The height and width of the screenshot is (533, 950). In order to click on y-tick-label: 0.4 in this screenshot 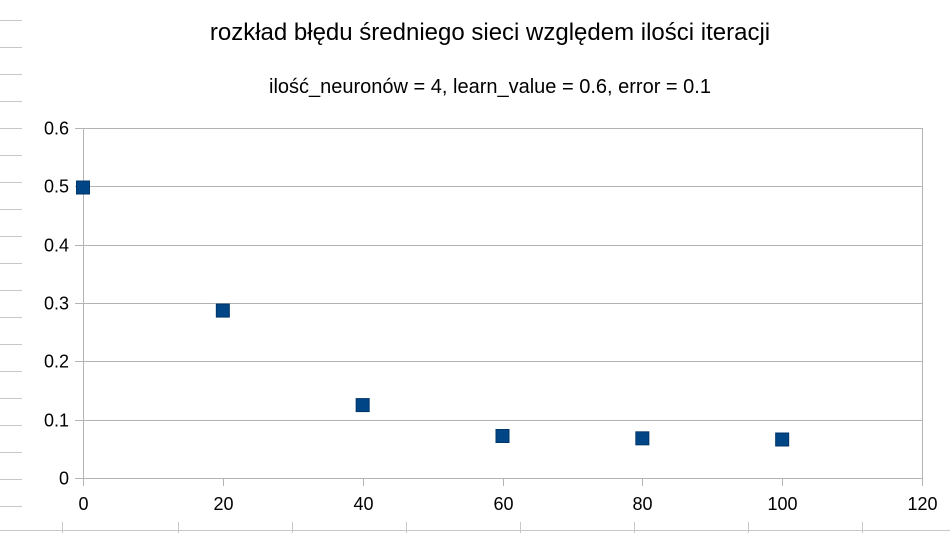, I will do `click(56, 246)`.